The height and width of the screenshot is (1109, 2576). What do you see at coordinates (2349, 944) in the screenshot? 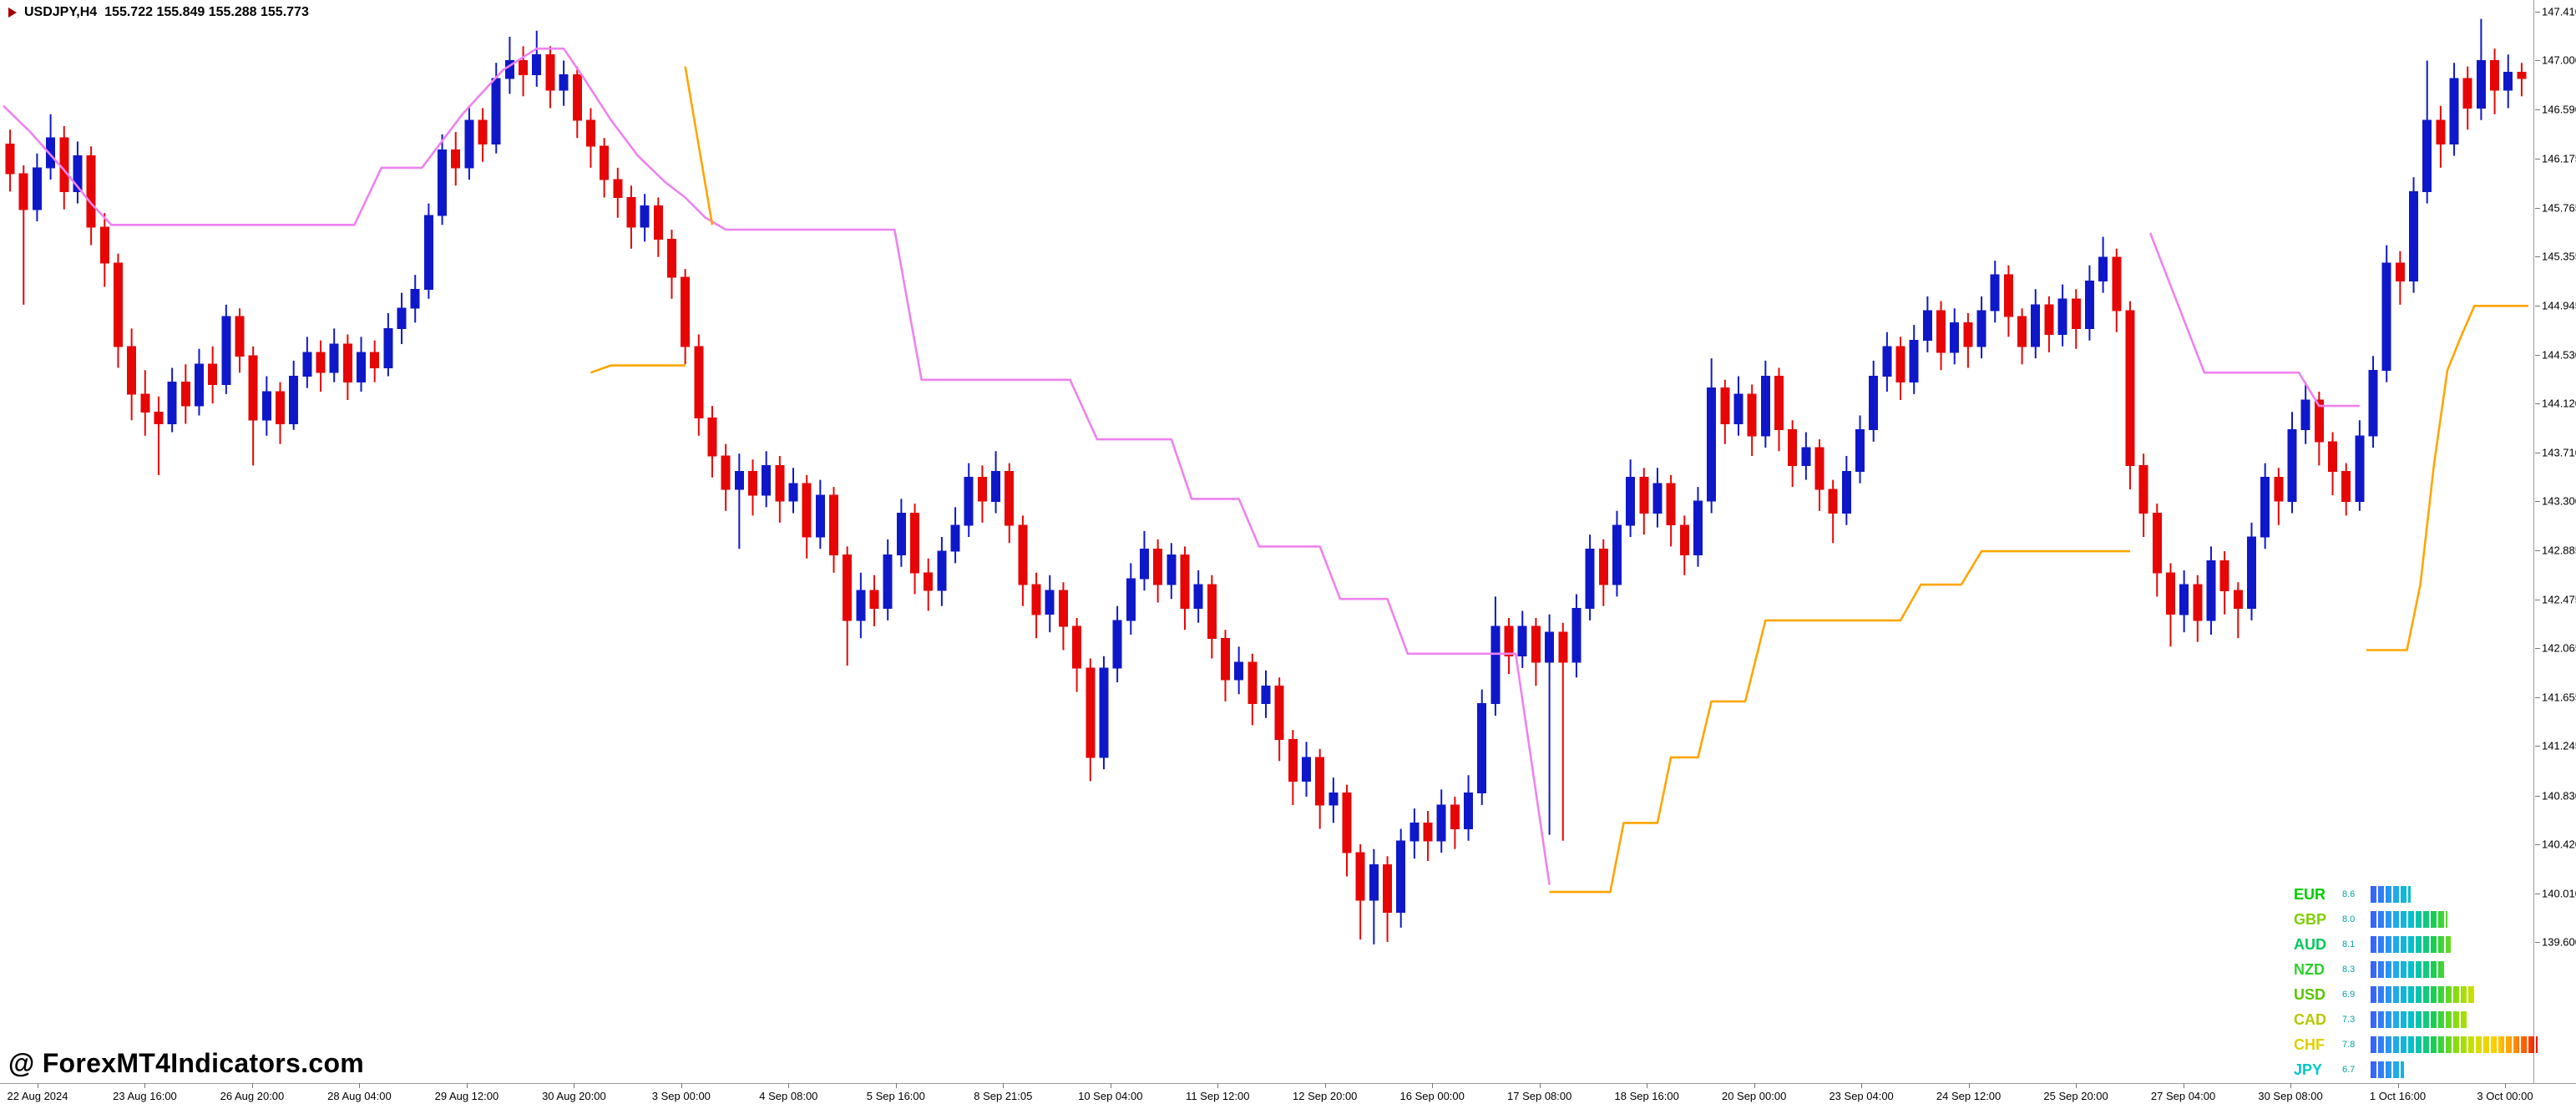
I see `currency-strength-value: 8.1` at bounding box center [2349, 944].